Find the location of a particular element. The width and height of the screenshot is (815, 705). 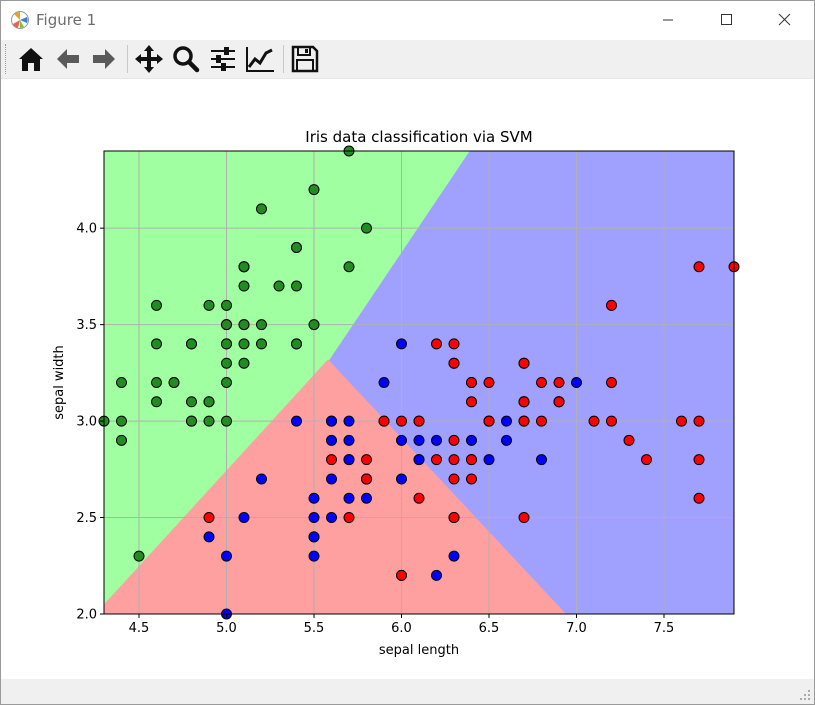

sliders-icon is located at coordinates (223, 59).